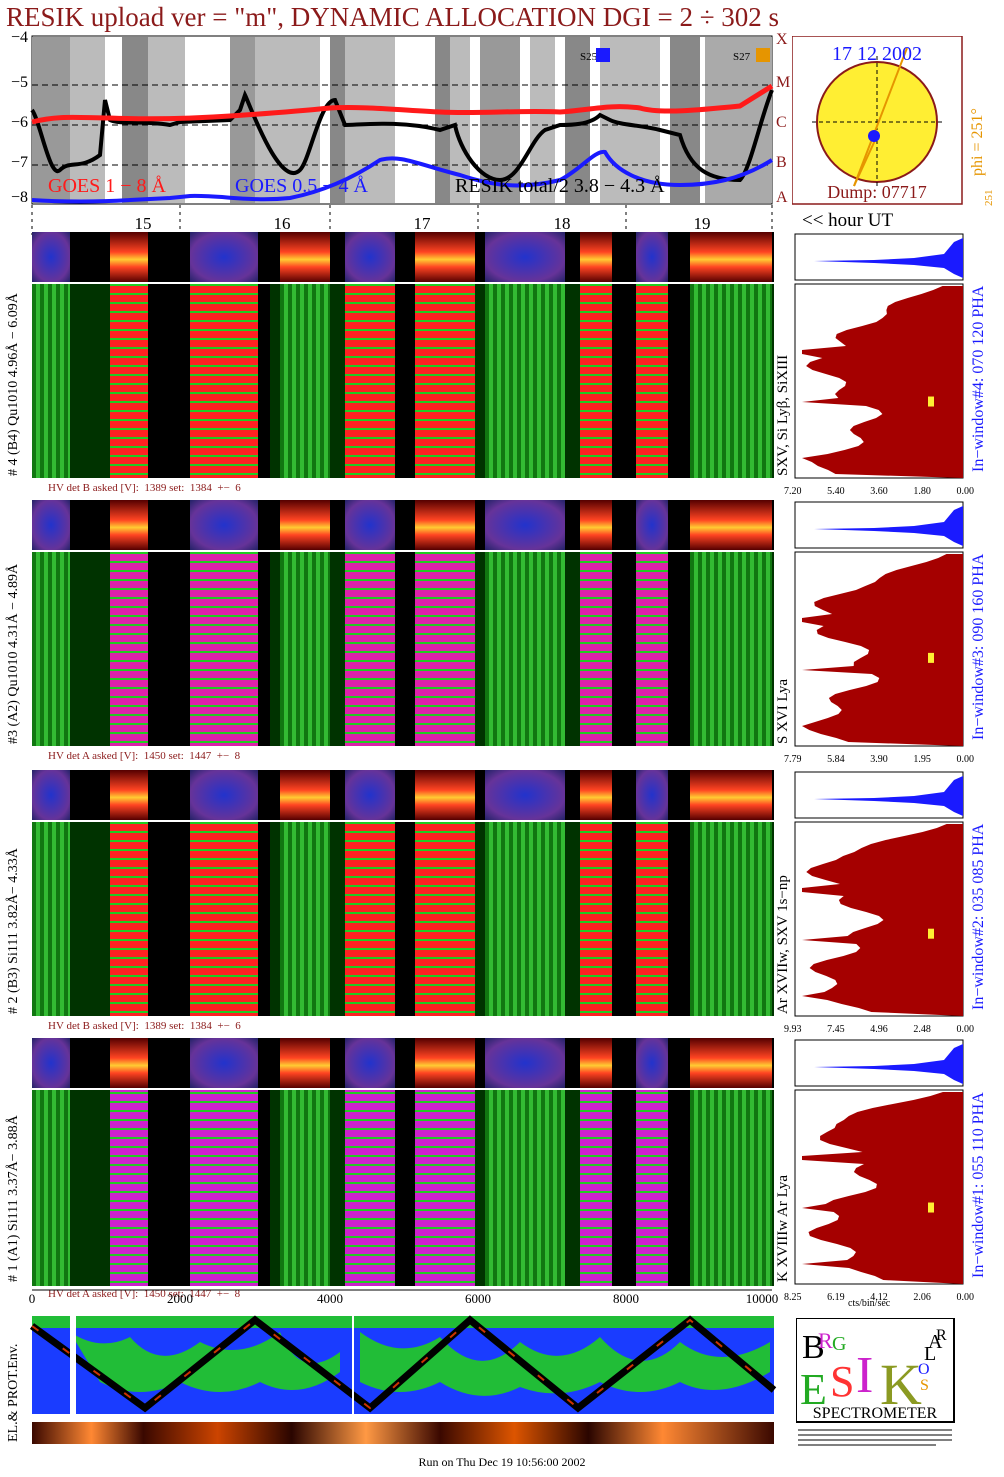  Describe the element at coordinates (836, 1297) in the screenshot. I see `hist-tick: 6.19` at that location.